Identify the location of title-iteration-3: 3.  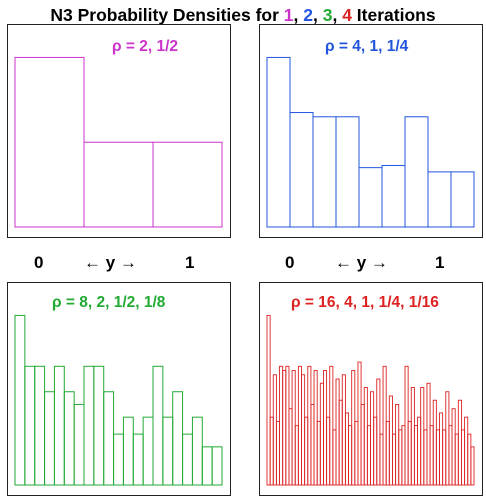
(327, 15).